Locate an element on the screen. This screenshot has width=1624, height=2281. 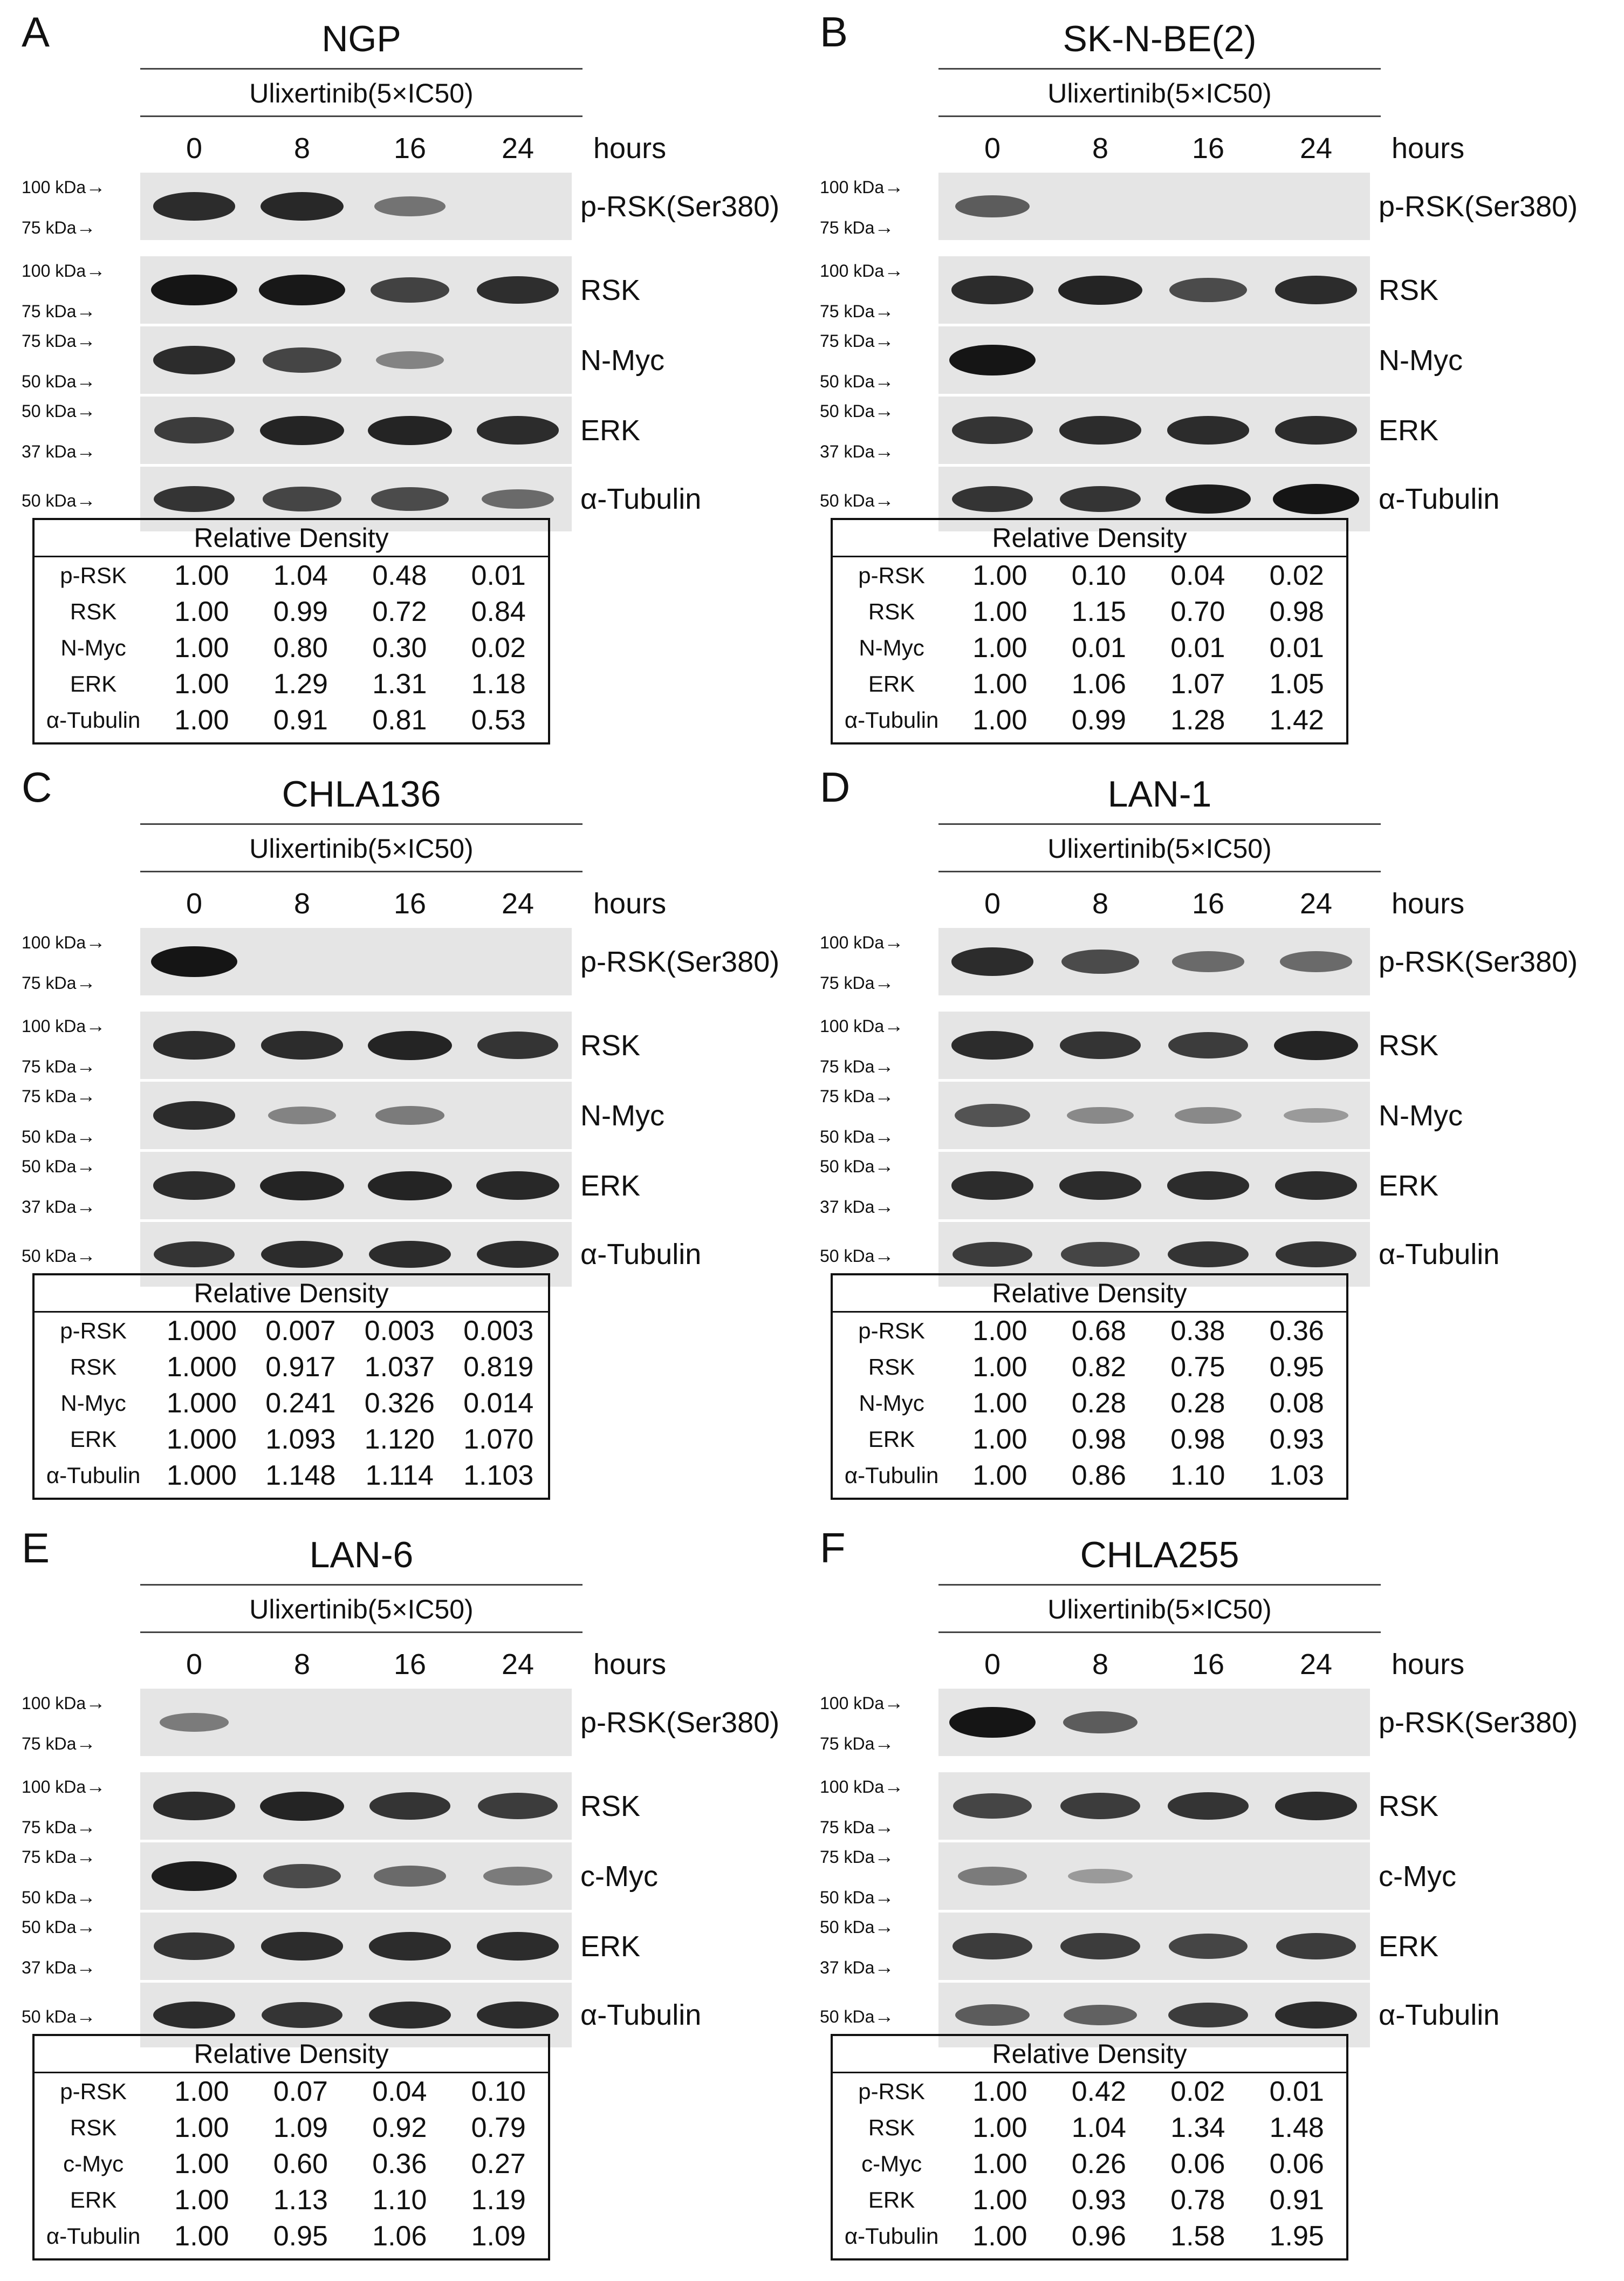
density-value: 1.15 is located at coordinates (1098, 611).